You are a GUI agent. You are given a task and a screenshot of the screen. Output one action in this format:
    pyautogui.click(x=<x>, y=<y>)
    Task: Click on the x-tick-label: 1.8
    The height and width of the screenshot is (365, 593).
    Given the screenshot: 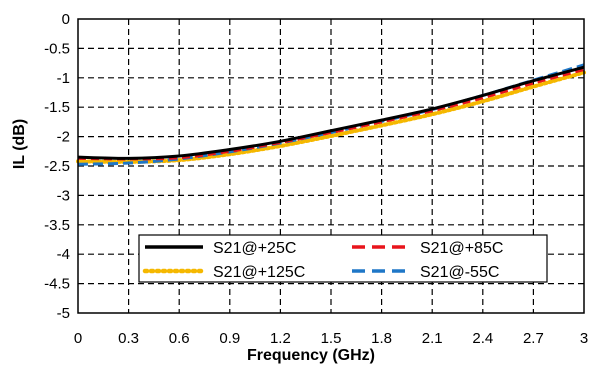 What is the action you would take?
    pyautogui.click(x=381, y=338)
    